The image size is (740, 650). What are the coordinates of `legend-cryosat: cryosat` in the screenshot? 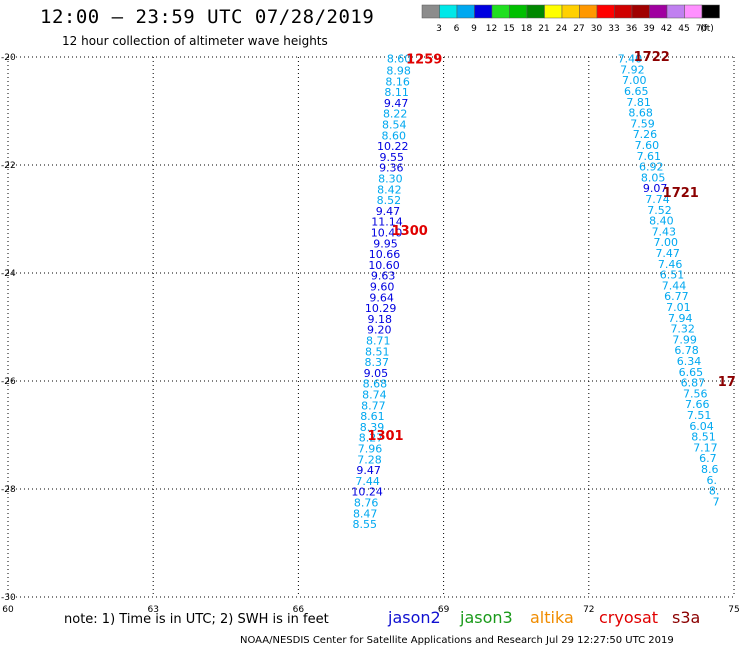 It's located at (629, 617).